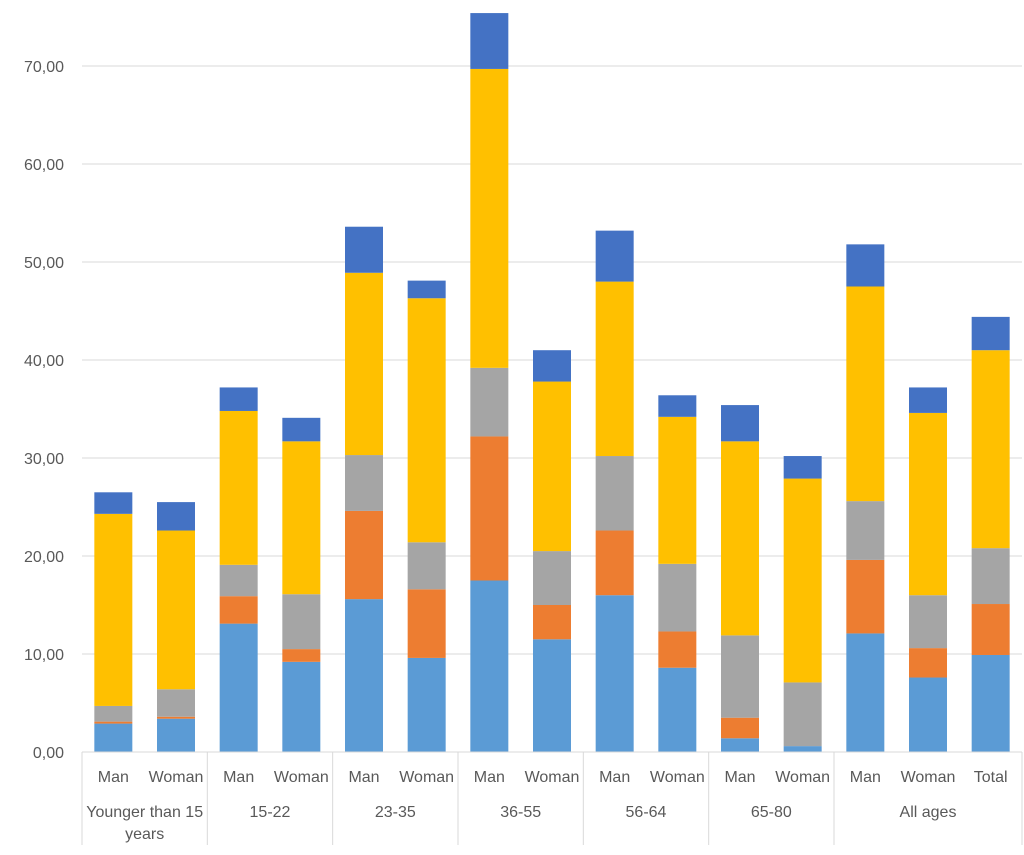 This screenshot has width=1024, height=855. I want to click on x-group-label: All ages, so click(928, 812).